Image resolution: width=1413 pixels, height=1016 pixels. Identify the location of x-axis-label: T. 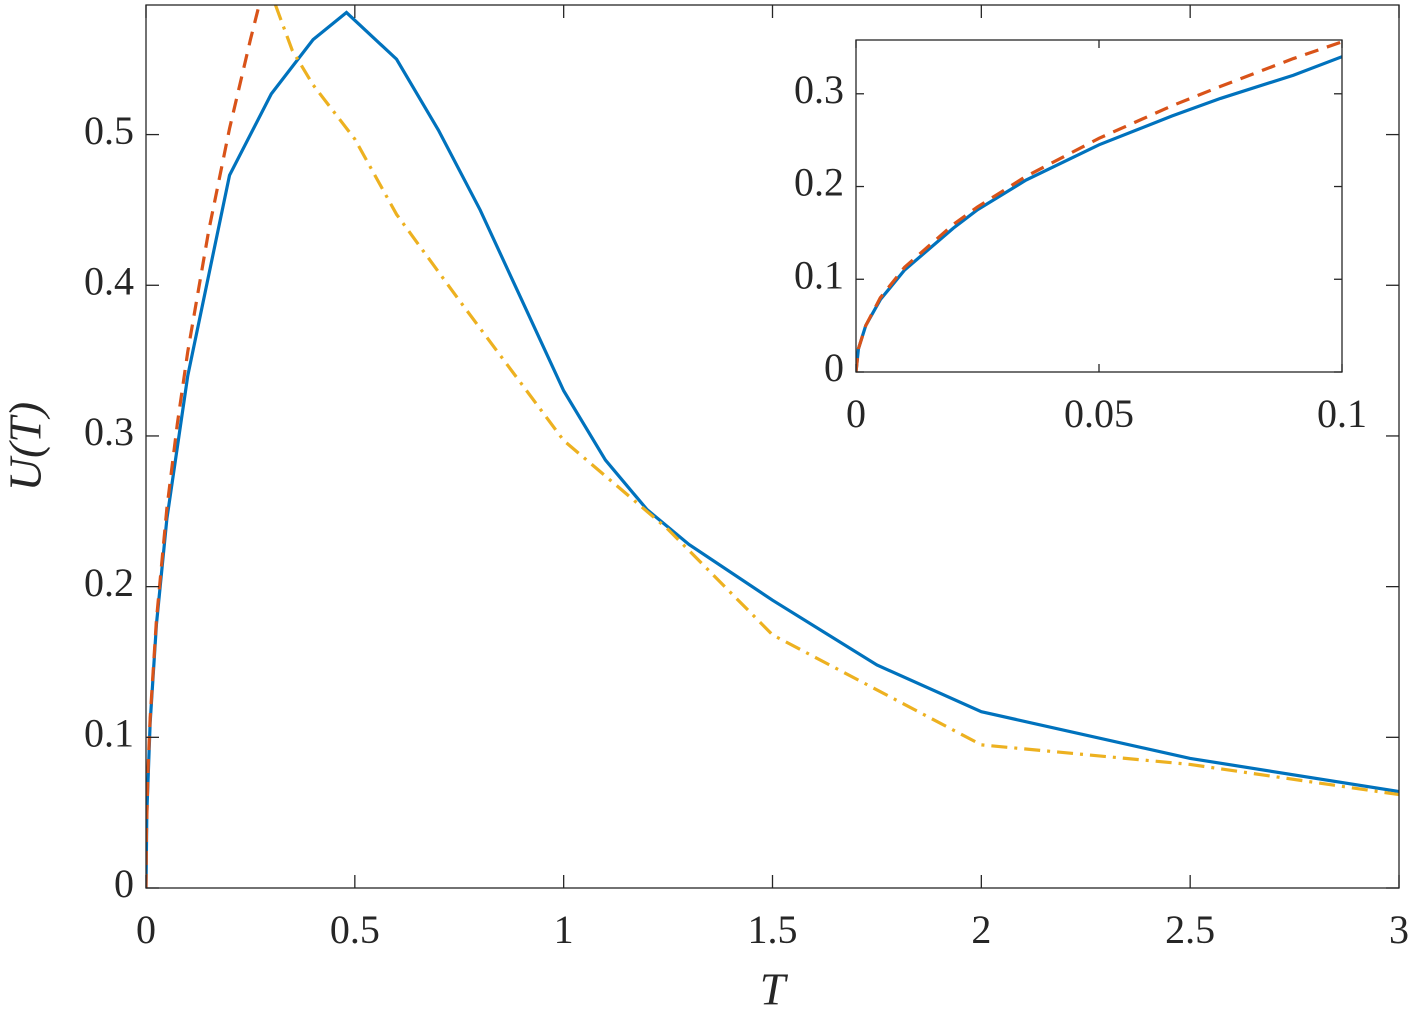
(774, 989).